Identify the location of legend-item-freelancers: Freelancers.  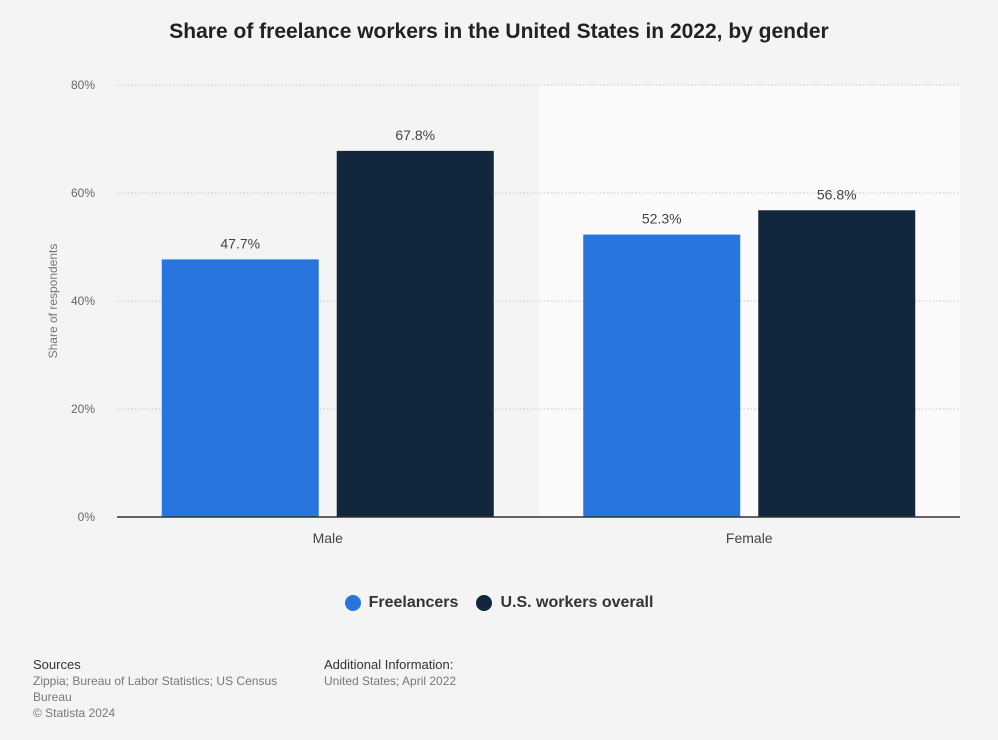
(401, 603).